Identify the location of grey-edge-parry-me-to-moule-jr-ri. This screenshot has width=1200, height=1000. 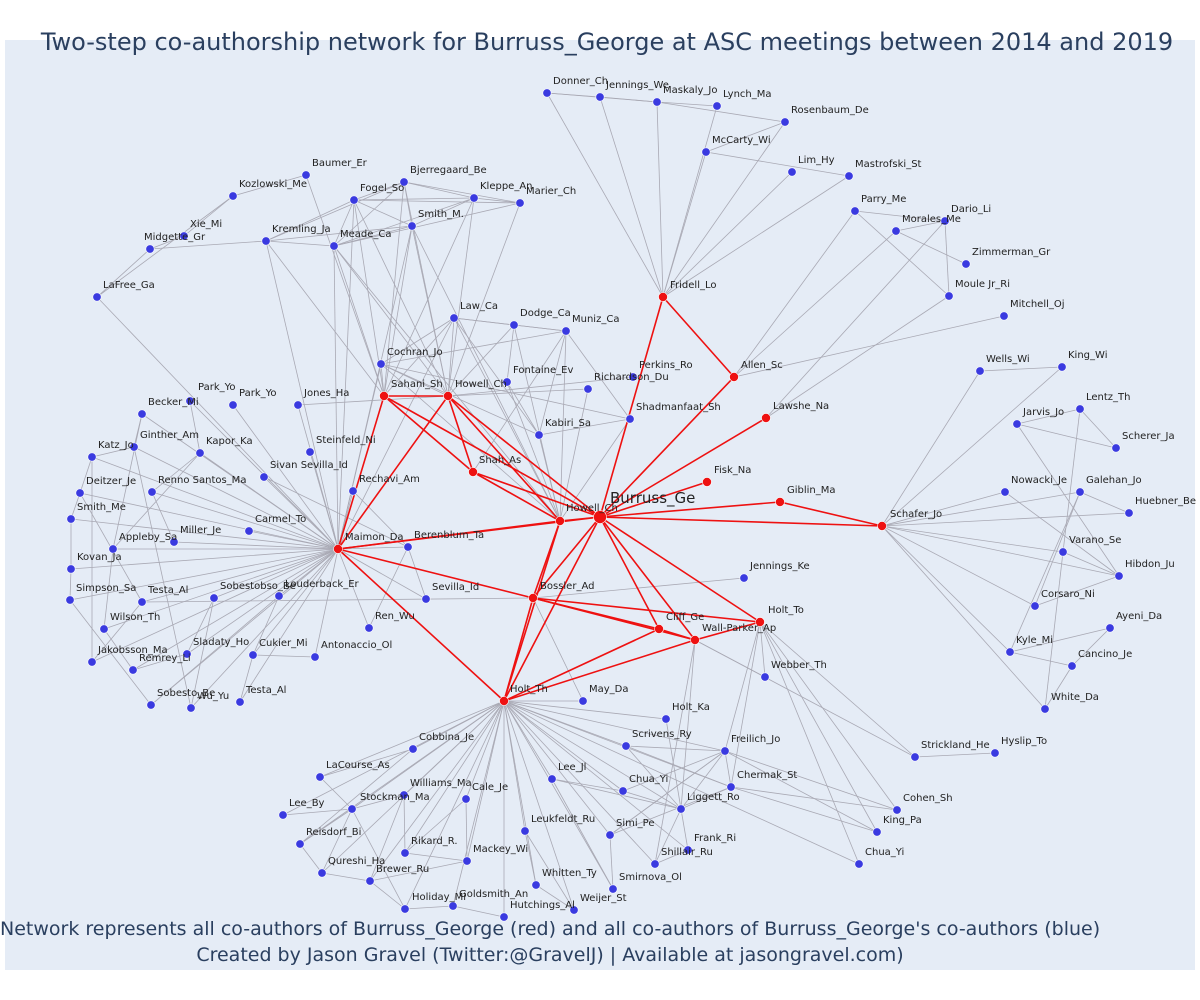
(902, 253).